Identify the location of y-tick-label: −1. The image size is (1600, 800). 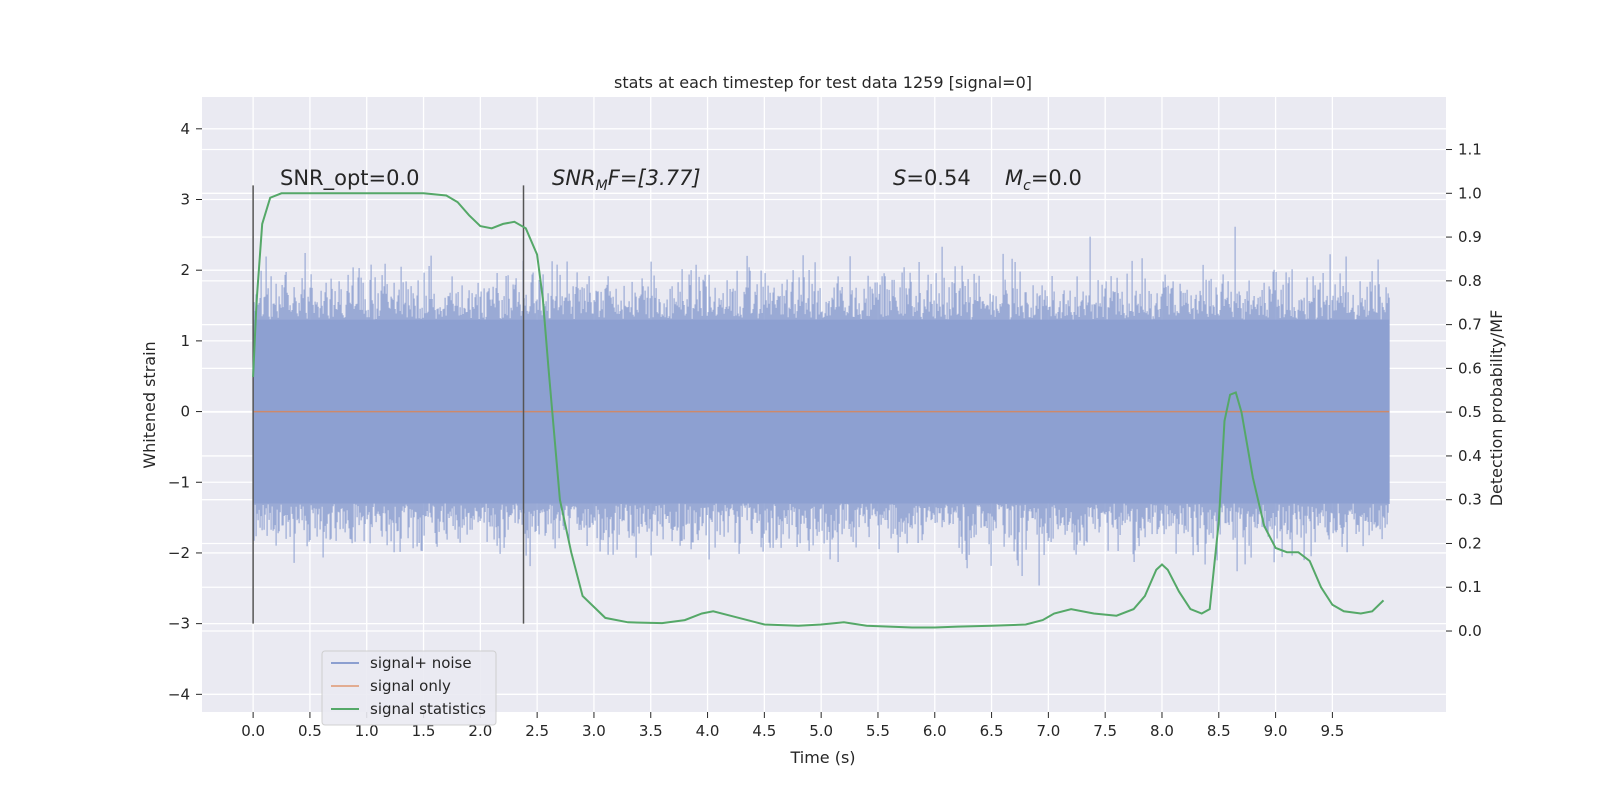
(179, 482).